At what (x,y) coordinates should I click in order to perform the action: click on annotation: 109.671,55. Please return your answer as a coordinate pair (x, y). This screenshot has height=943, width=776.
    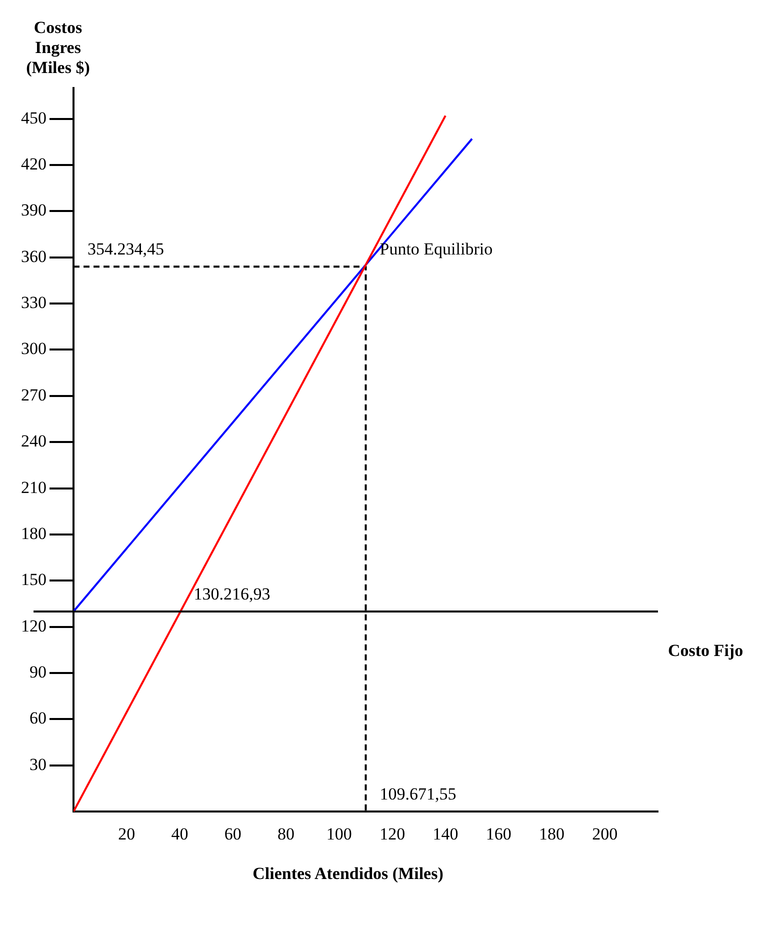
    Looking at the image, I should click on (418, 794).